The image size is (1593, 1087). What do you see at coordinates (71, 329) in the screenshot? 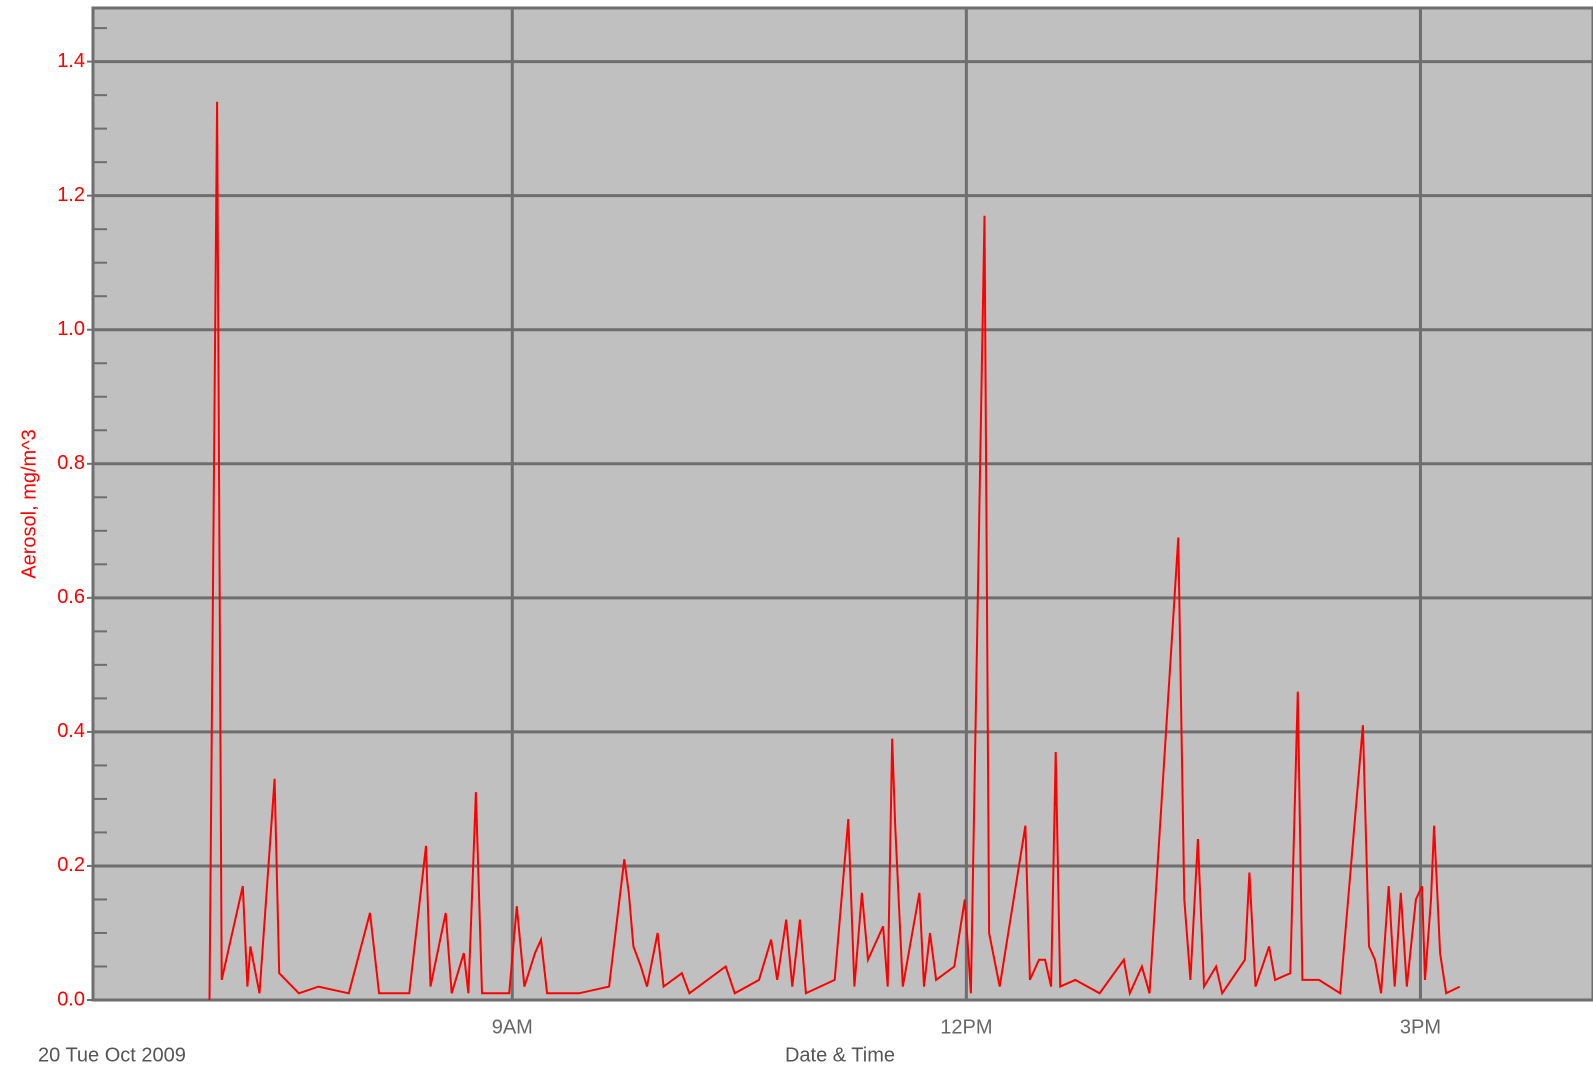
I see `y-tick-label: 1.0` at bounding box center [71, 329].